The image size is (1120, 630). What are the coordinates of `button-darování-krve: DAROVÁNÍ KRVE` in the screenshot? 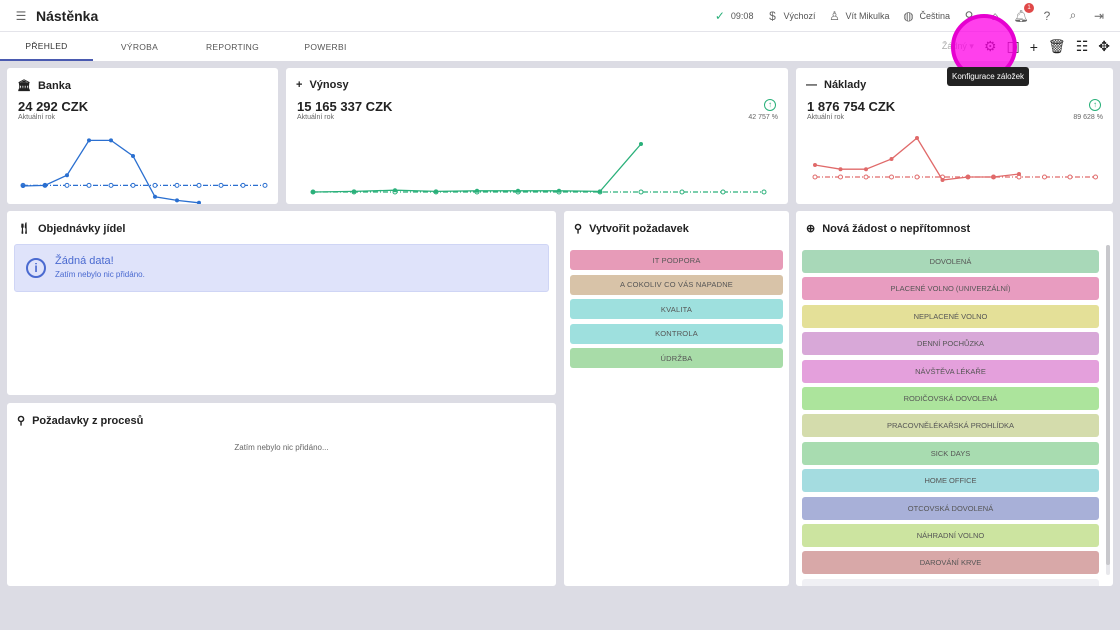 It's located at (950, 563).